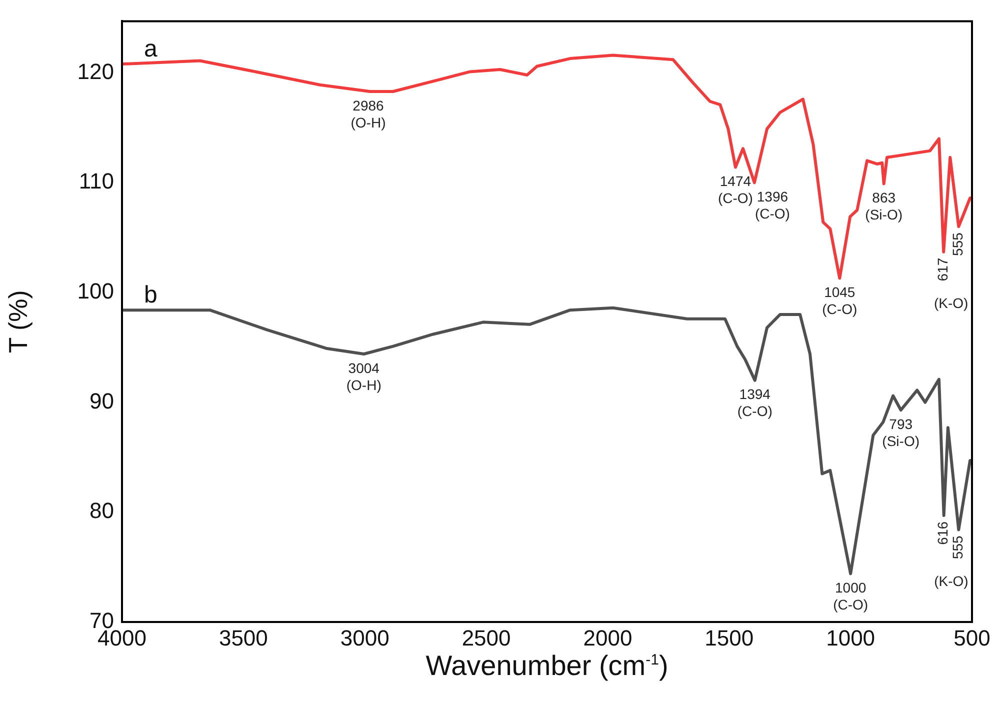  I want to click on annotation: 2986 (O-H), so click(368, 113).